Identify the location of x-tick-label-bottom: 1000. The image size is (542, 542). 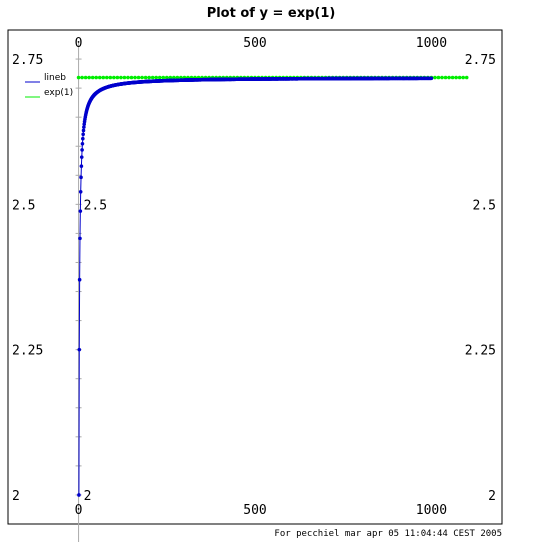
(431, 510).